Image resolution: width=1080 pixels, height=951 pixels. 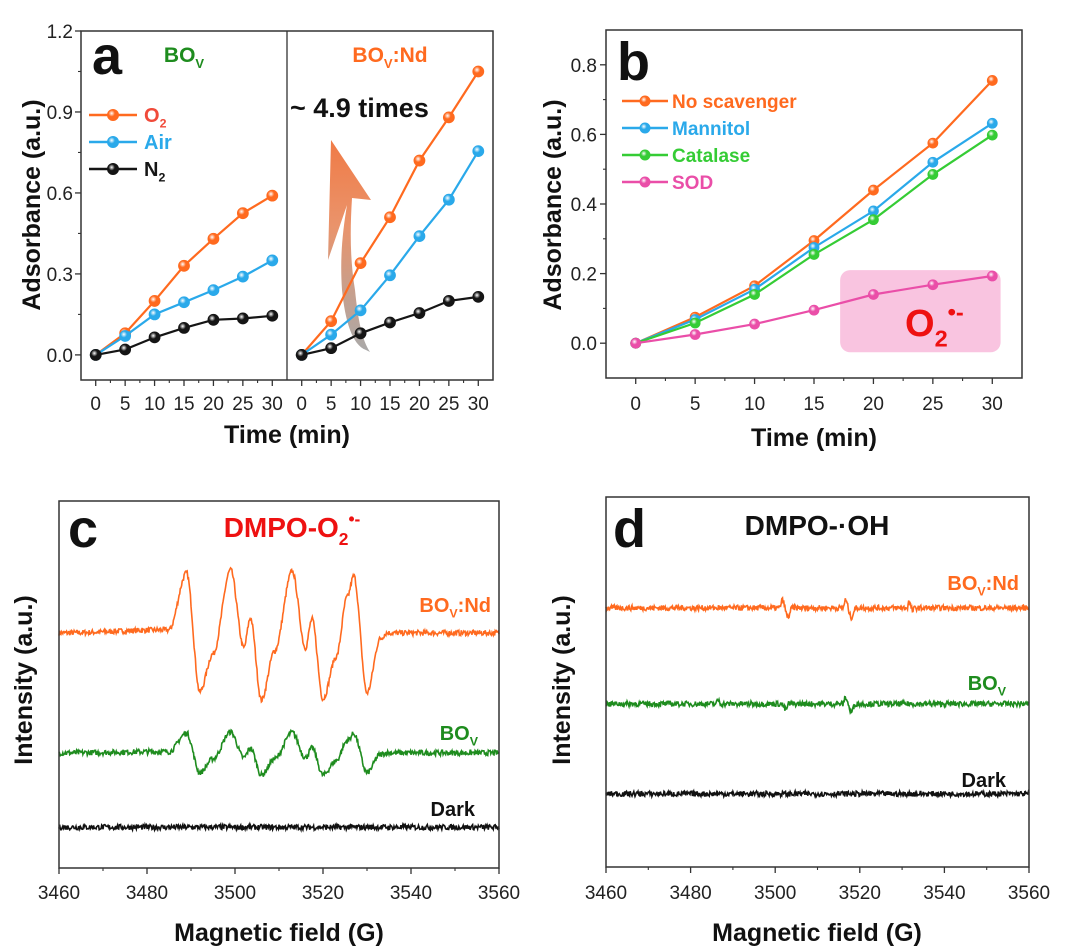 What do you see at coordinates (331, 404) in the screenshot?
I see `x-tick-label: 5` at bounding box center [331, 404].